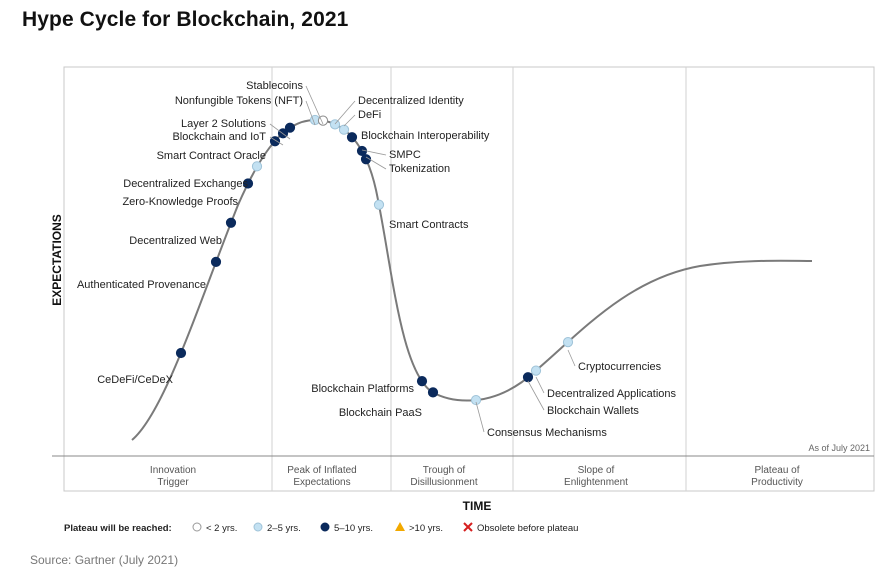 The height and width of the screenshot is (576, 891). Describe the element at coordinates (185, 184) in the screenshot. I see `label-decentralized-exchanges: Decentralized Exchanges` at that location.